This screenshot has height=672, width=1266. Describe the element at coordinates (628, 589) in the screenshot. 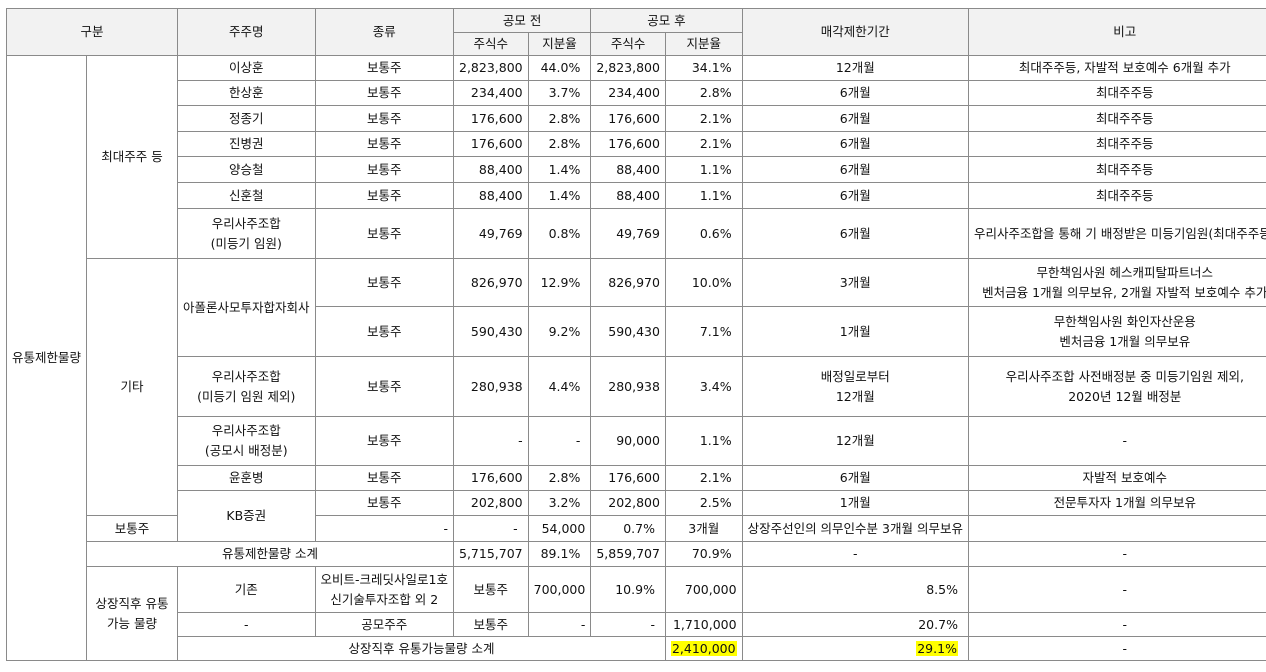

I see `ratio-before: 10.9%` at that location.